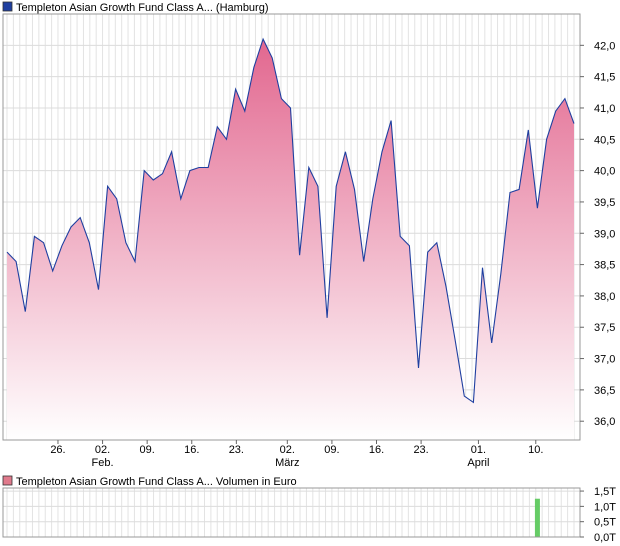 This screenshot has width=620, height=546. What do you see at coordinates (604, 78) in the screenshot?
I see `price-y-tick-label: 41,5` at bounding box center [604, 78].